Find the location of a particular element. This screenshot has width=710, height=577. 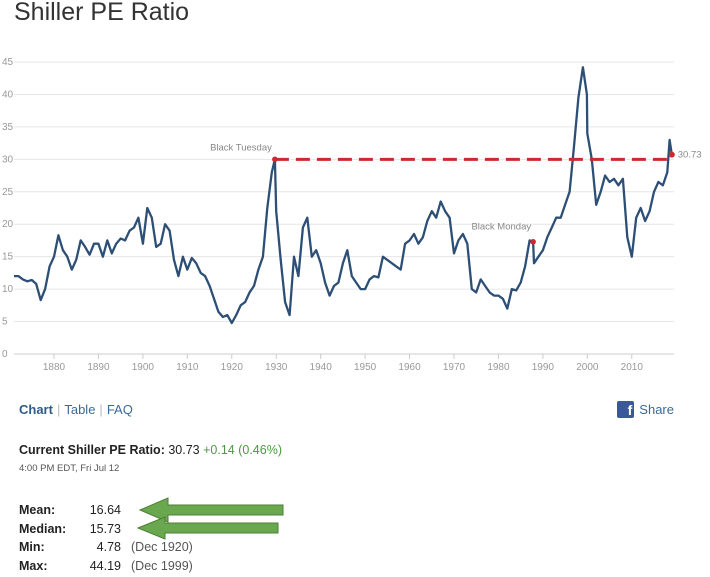

stat-label: Mean: is located at coordinates (37, 510).